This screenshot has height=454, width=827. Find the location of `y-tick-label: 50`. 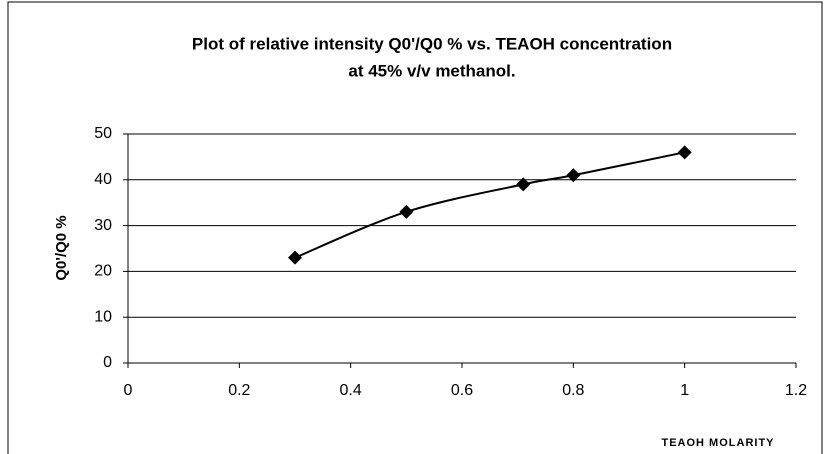

y-tick-label: 50 is located at coordinates (103, 133).